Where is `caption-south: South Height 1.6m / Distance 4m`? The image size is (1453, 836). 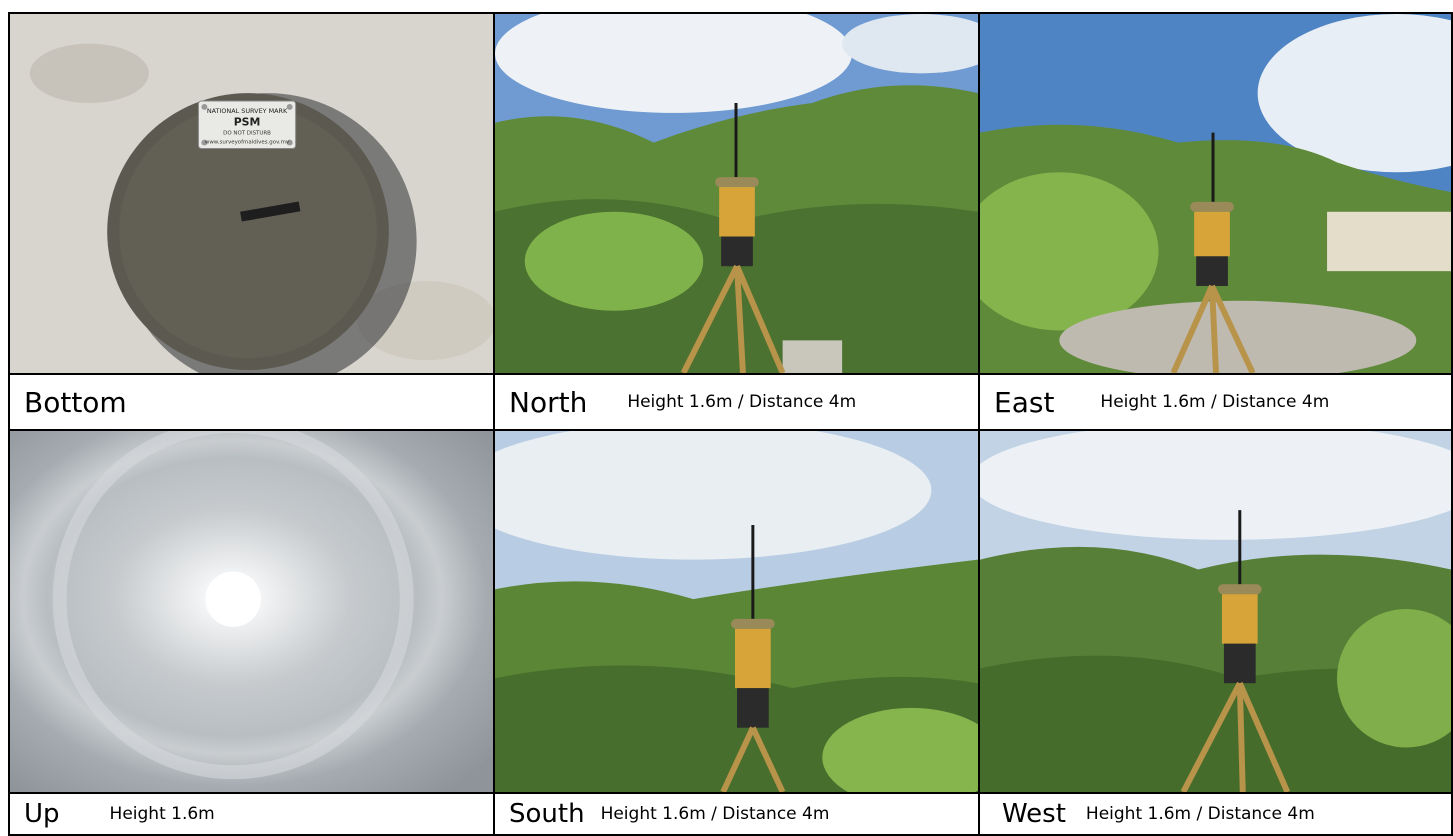
caption-south: South Height 1.6m / Distance 4m is located at coordinates (736, 814).